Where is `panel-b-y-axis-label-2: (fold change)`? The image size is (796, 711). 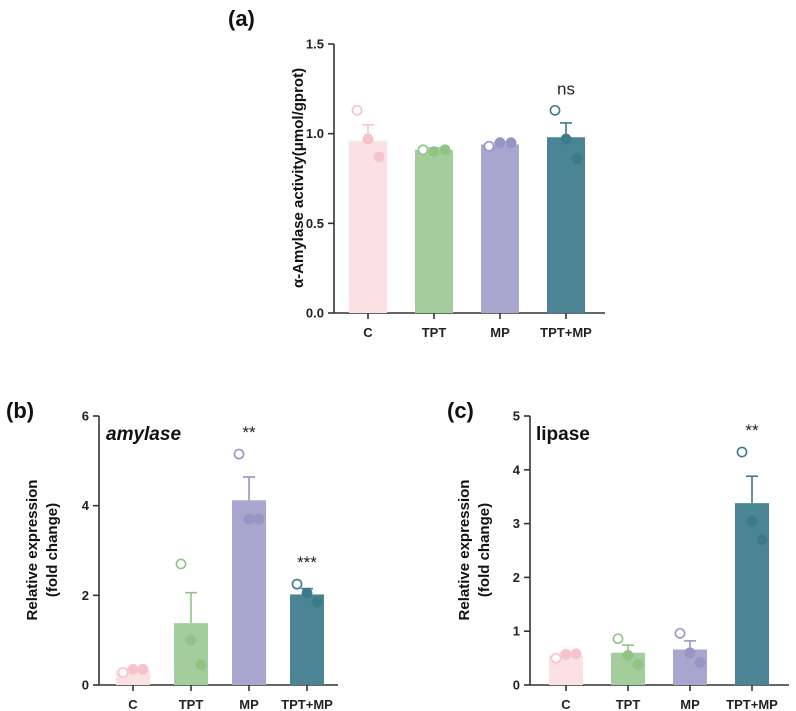 panel-b-y-axis-label-2: (fold change) is located at coordinates (52, 550).